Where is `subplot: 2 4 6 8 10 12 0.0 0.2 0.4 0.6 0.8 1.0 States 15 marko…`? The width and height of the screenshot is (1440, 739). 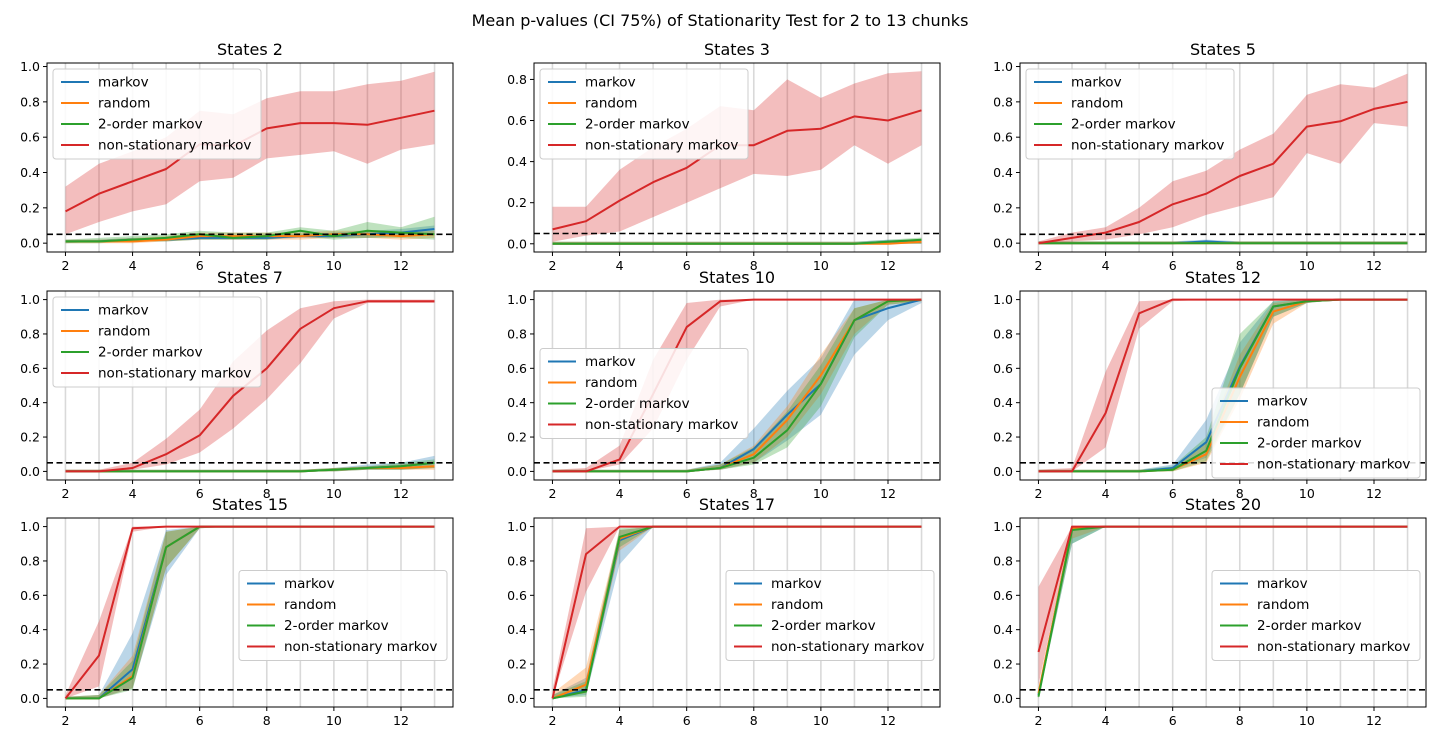 subplot: 2 4 6 8 10 12 0.0 0.2 0.4 0.6 0.8 1.0 States 15 marko… is located at coordinates (237, 611).